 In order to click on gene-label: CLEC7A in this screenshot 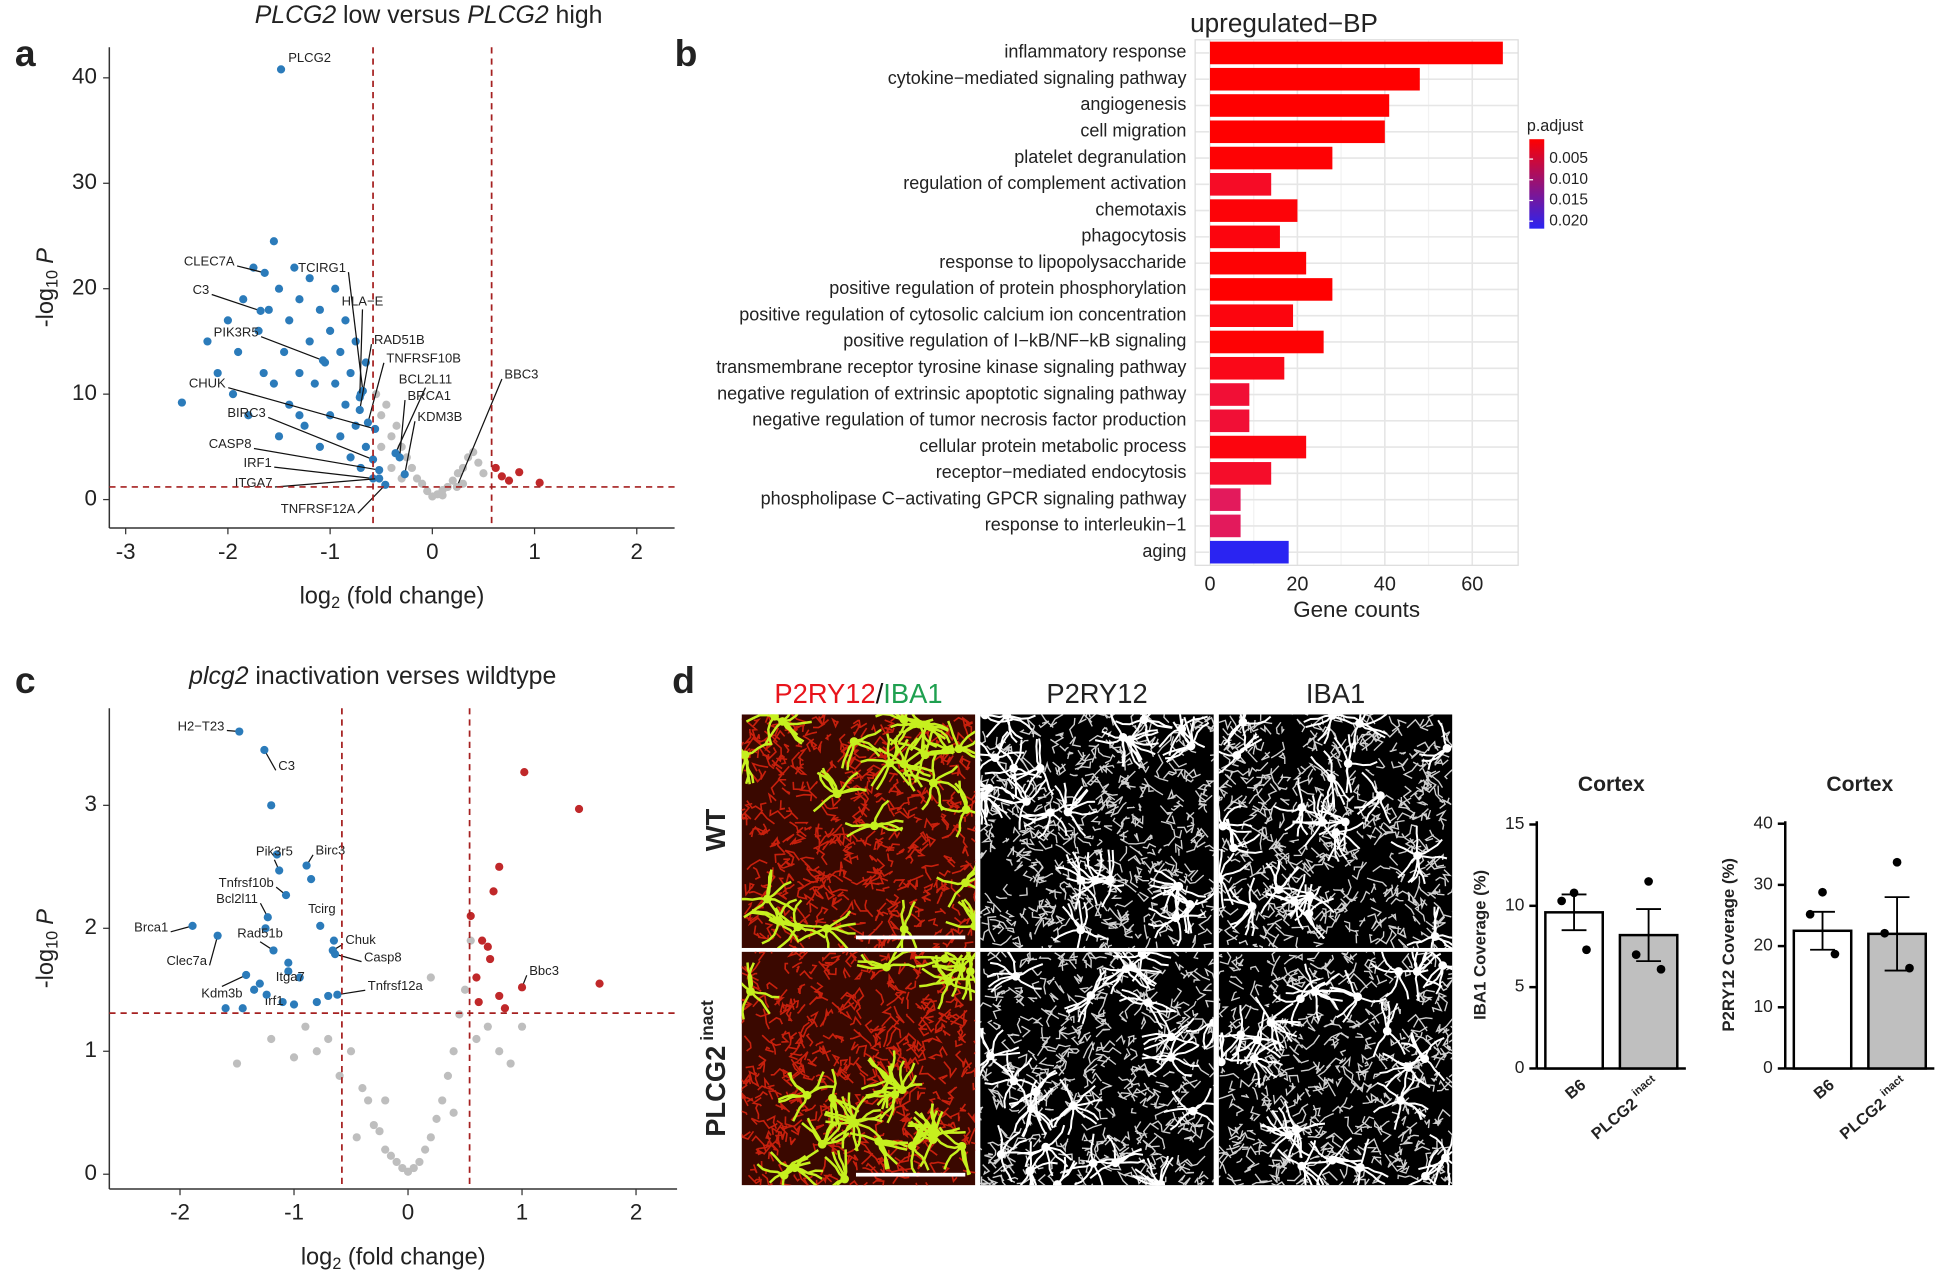, I will do `click(209, 261)`.